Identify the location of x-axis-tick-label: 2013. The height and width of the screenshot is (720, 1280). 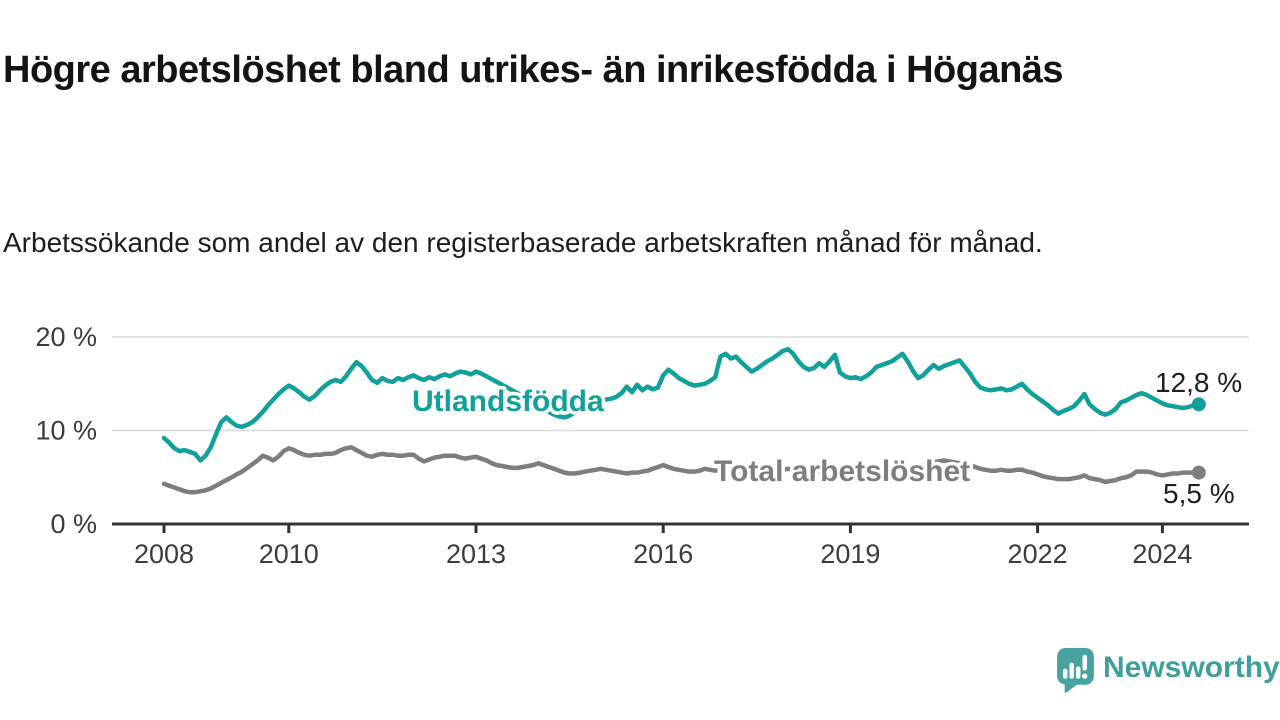
(476, 554).